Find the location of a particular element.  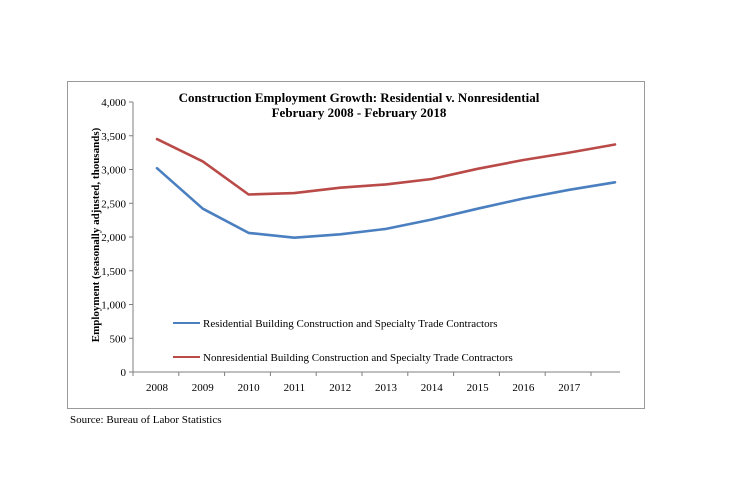

x-tick-label: 2015 is located at coordinates (478, 388).